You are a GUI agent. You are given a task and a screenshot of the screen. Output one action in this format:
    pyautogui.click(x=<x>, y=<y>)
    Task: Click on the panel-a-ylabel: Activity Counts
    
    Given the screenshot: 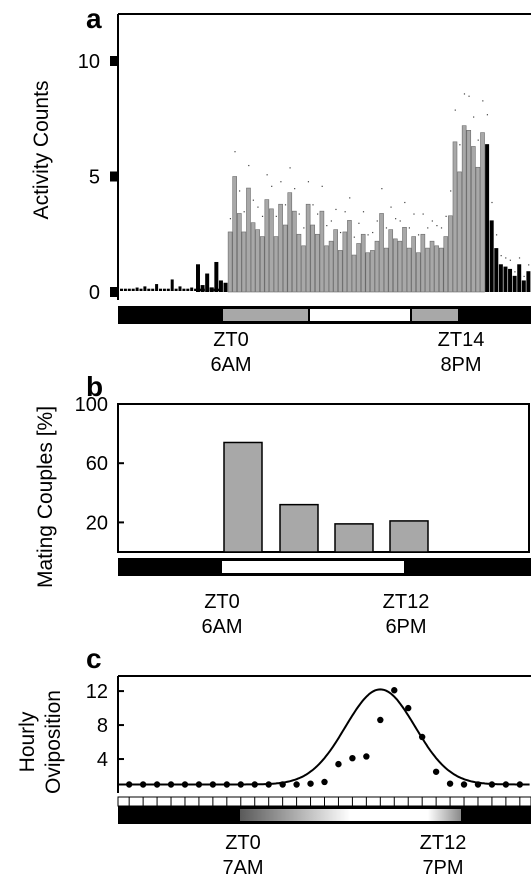 What is the action you would take?
    pyautogui.click(x=41, y=150)
    